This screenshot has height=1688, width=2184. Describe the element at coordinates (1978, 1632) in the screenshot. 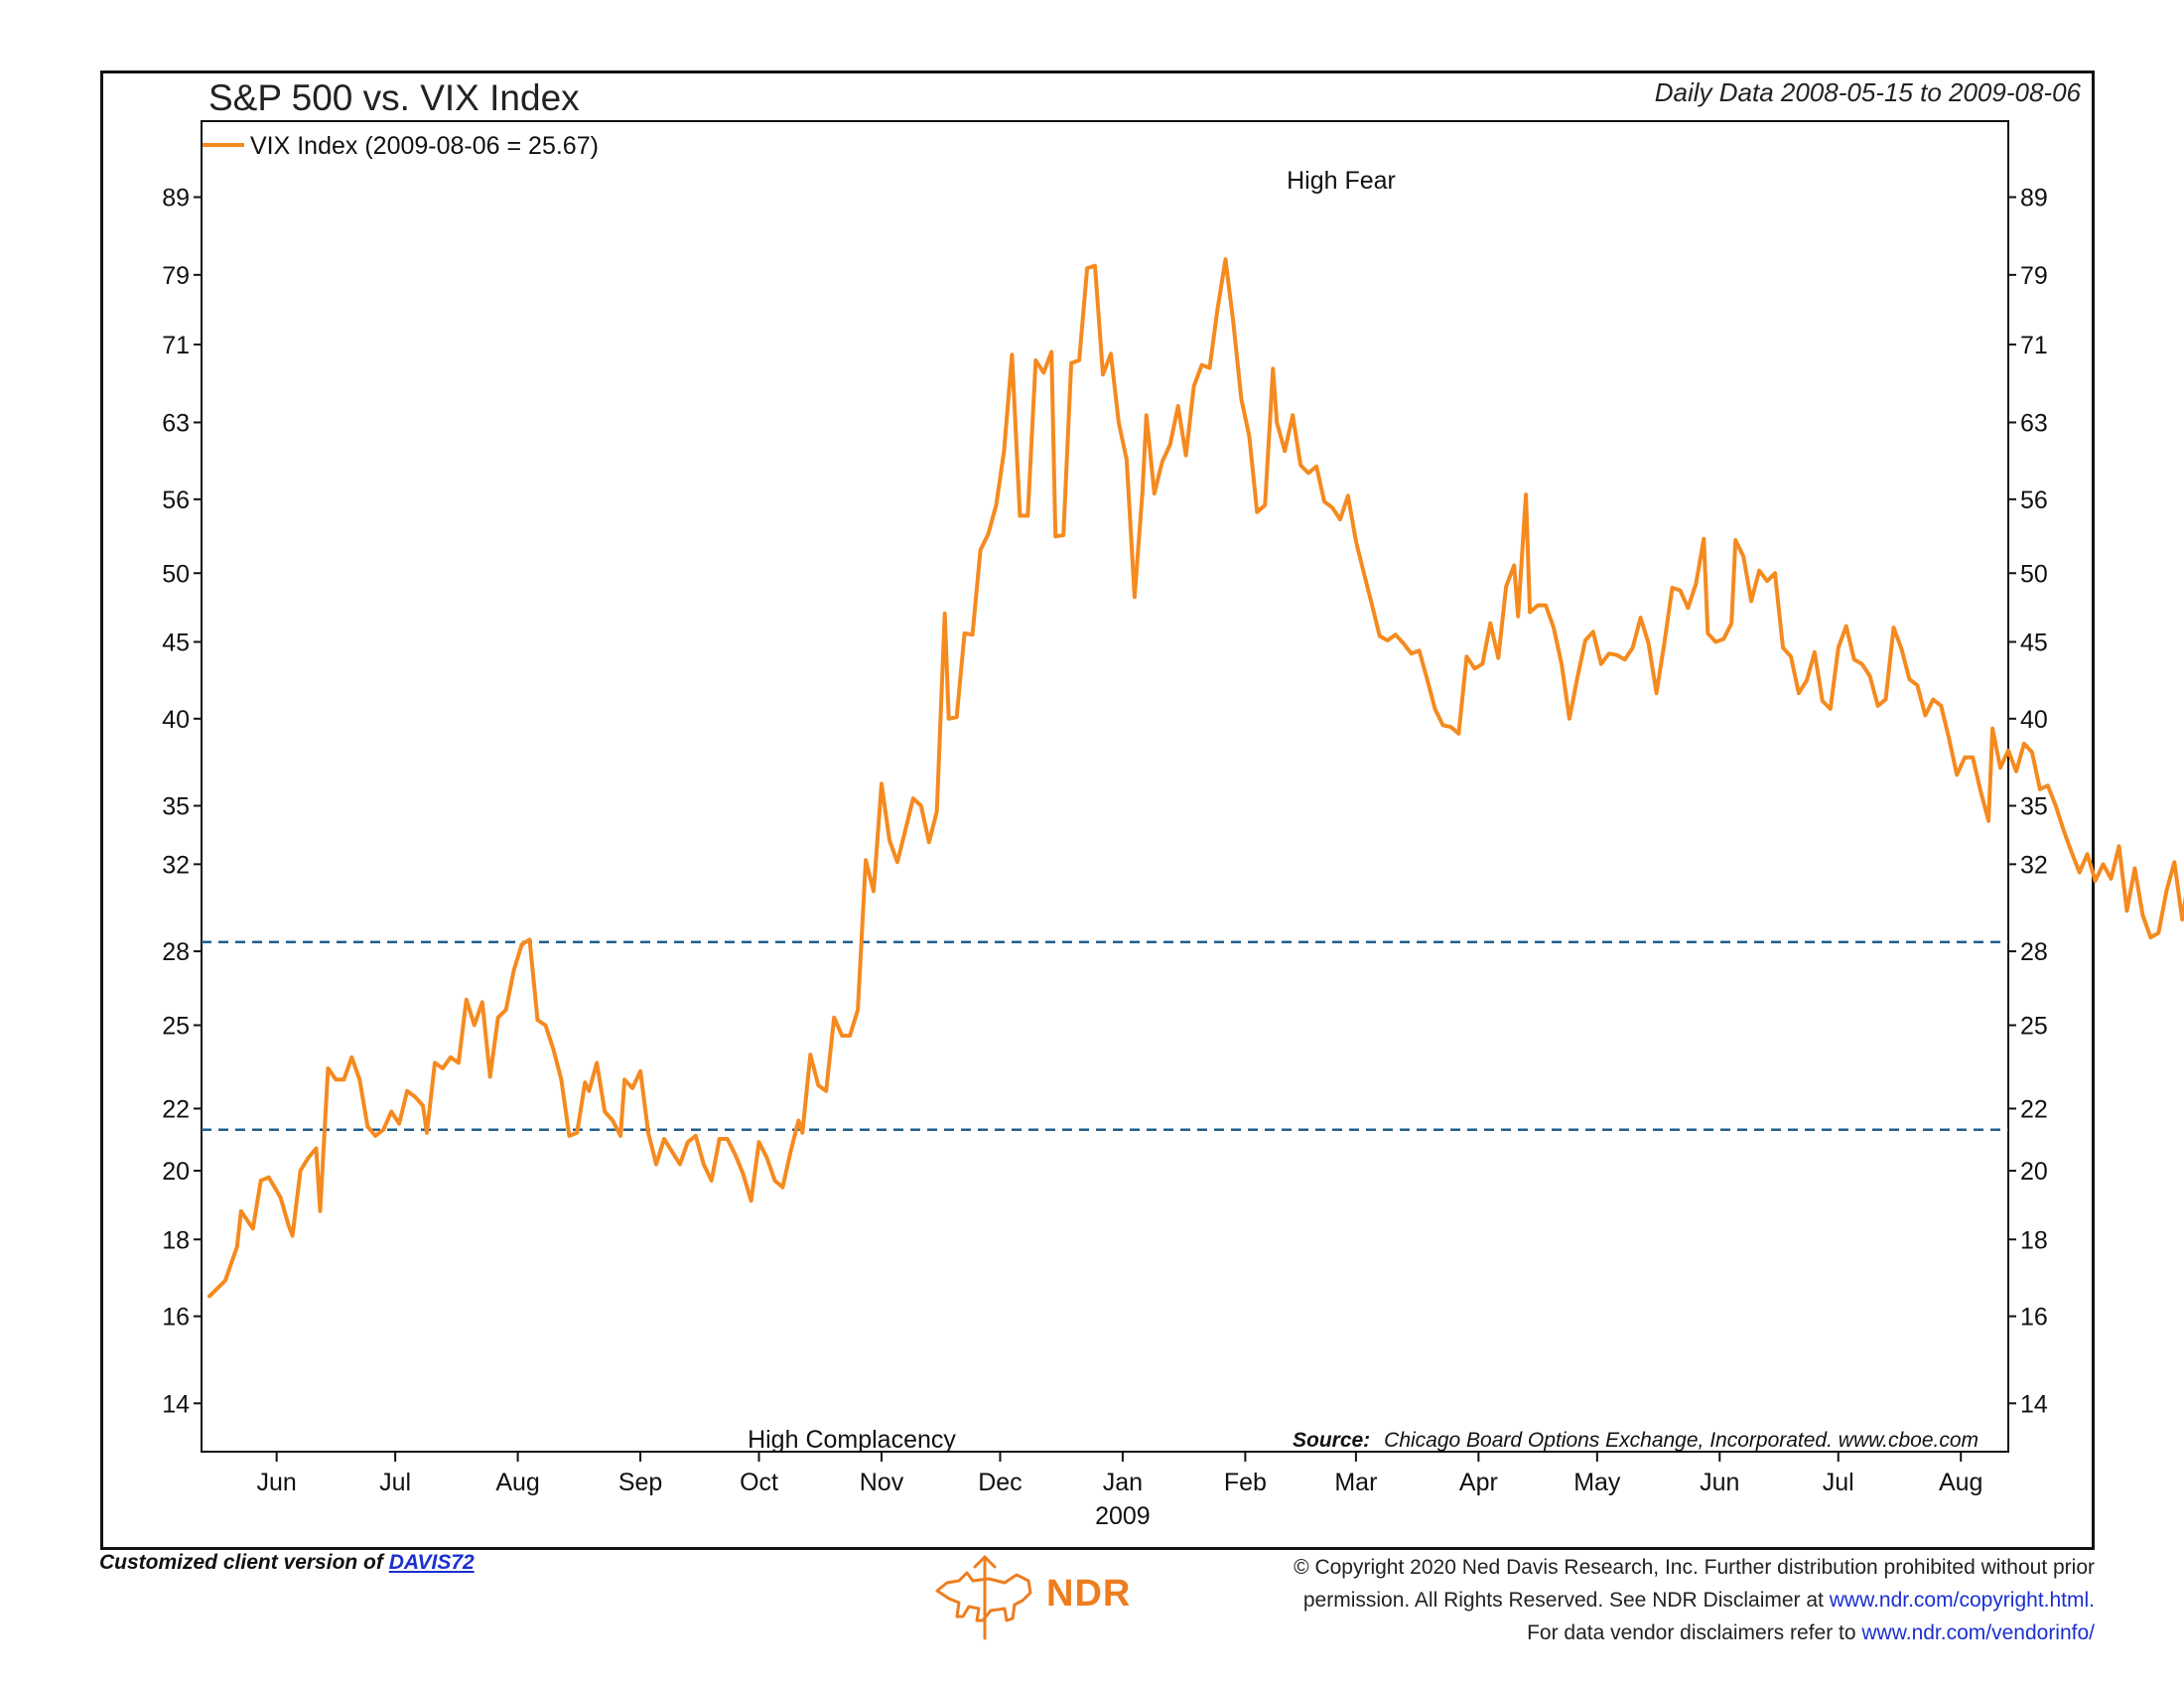

I see `vendor-link: www.ndr.com/vendorinfo/` at that location.